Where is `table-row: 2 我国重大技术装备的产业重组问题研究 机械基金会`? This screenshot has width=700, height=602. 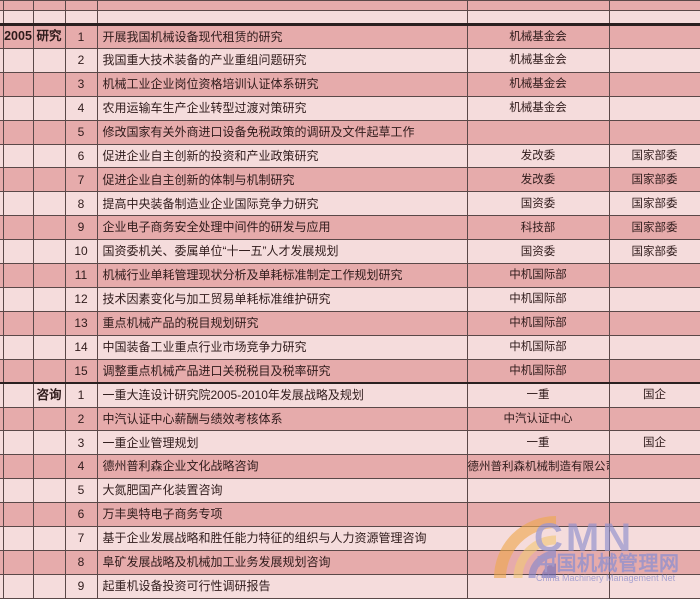 table-row: 2 我国重大技术装备的产业重组问题研究 机械基金会 is located at coordinates (350, 60).